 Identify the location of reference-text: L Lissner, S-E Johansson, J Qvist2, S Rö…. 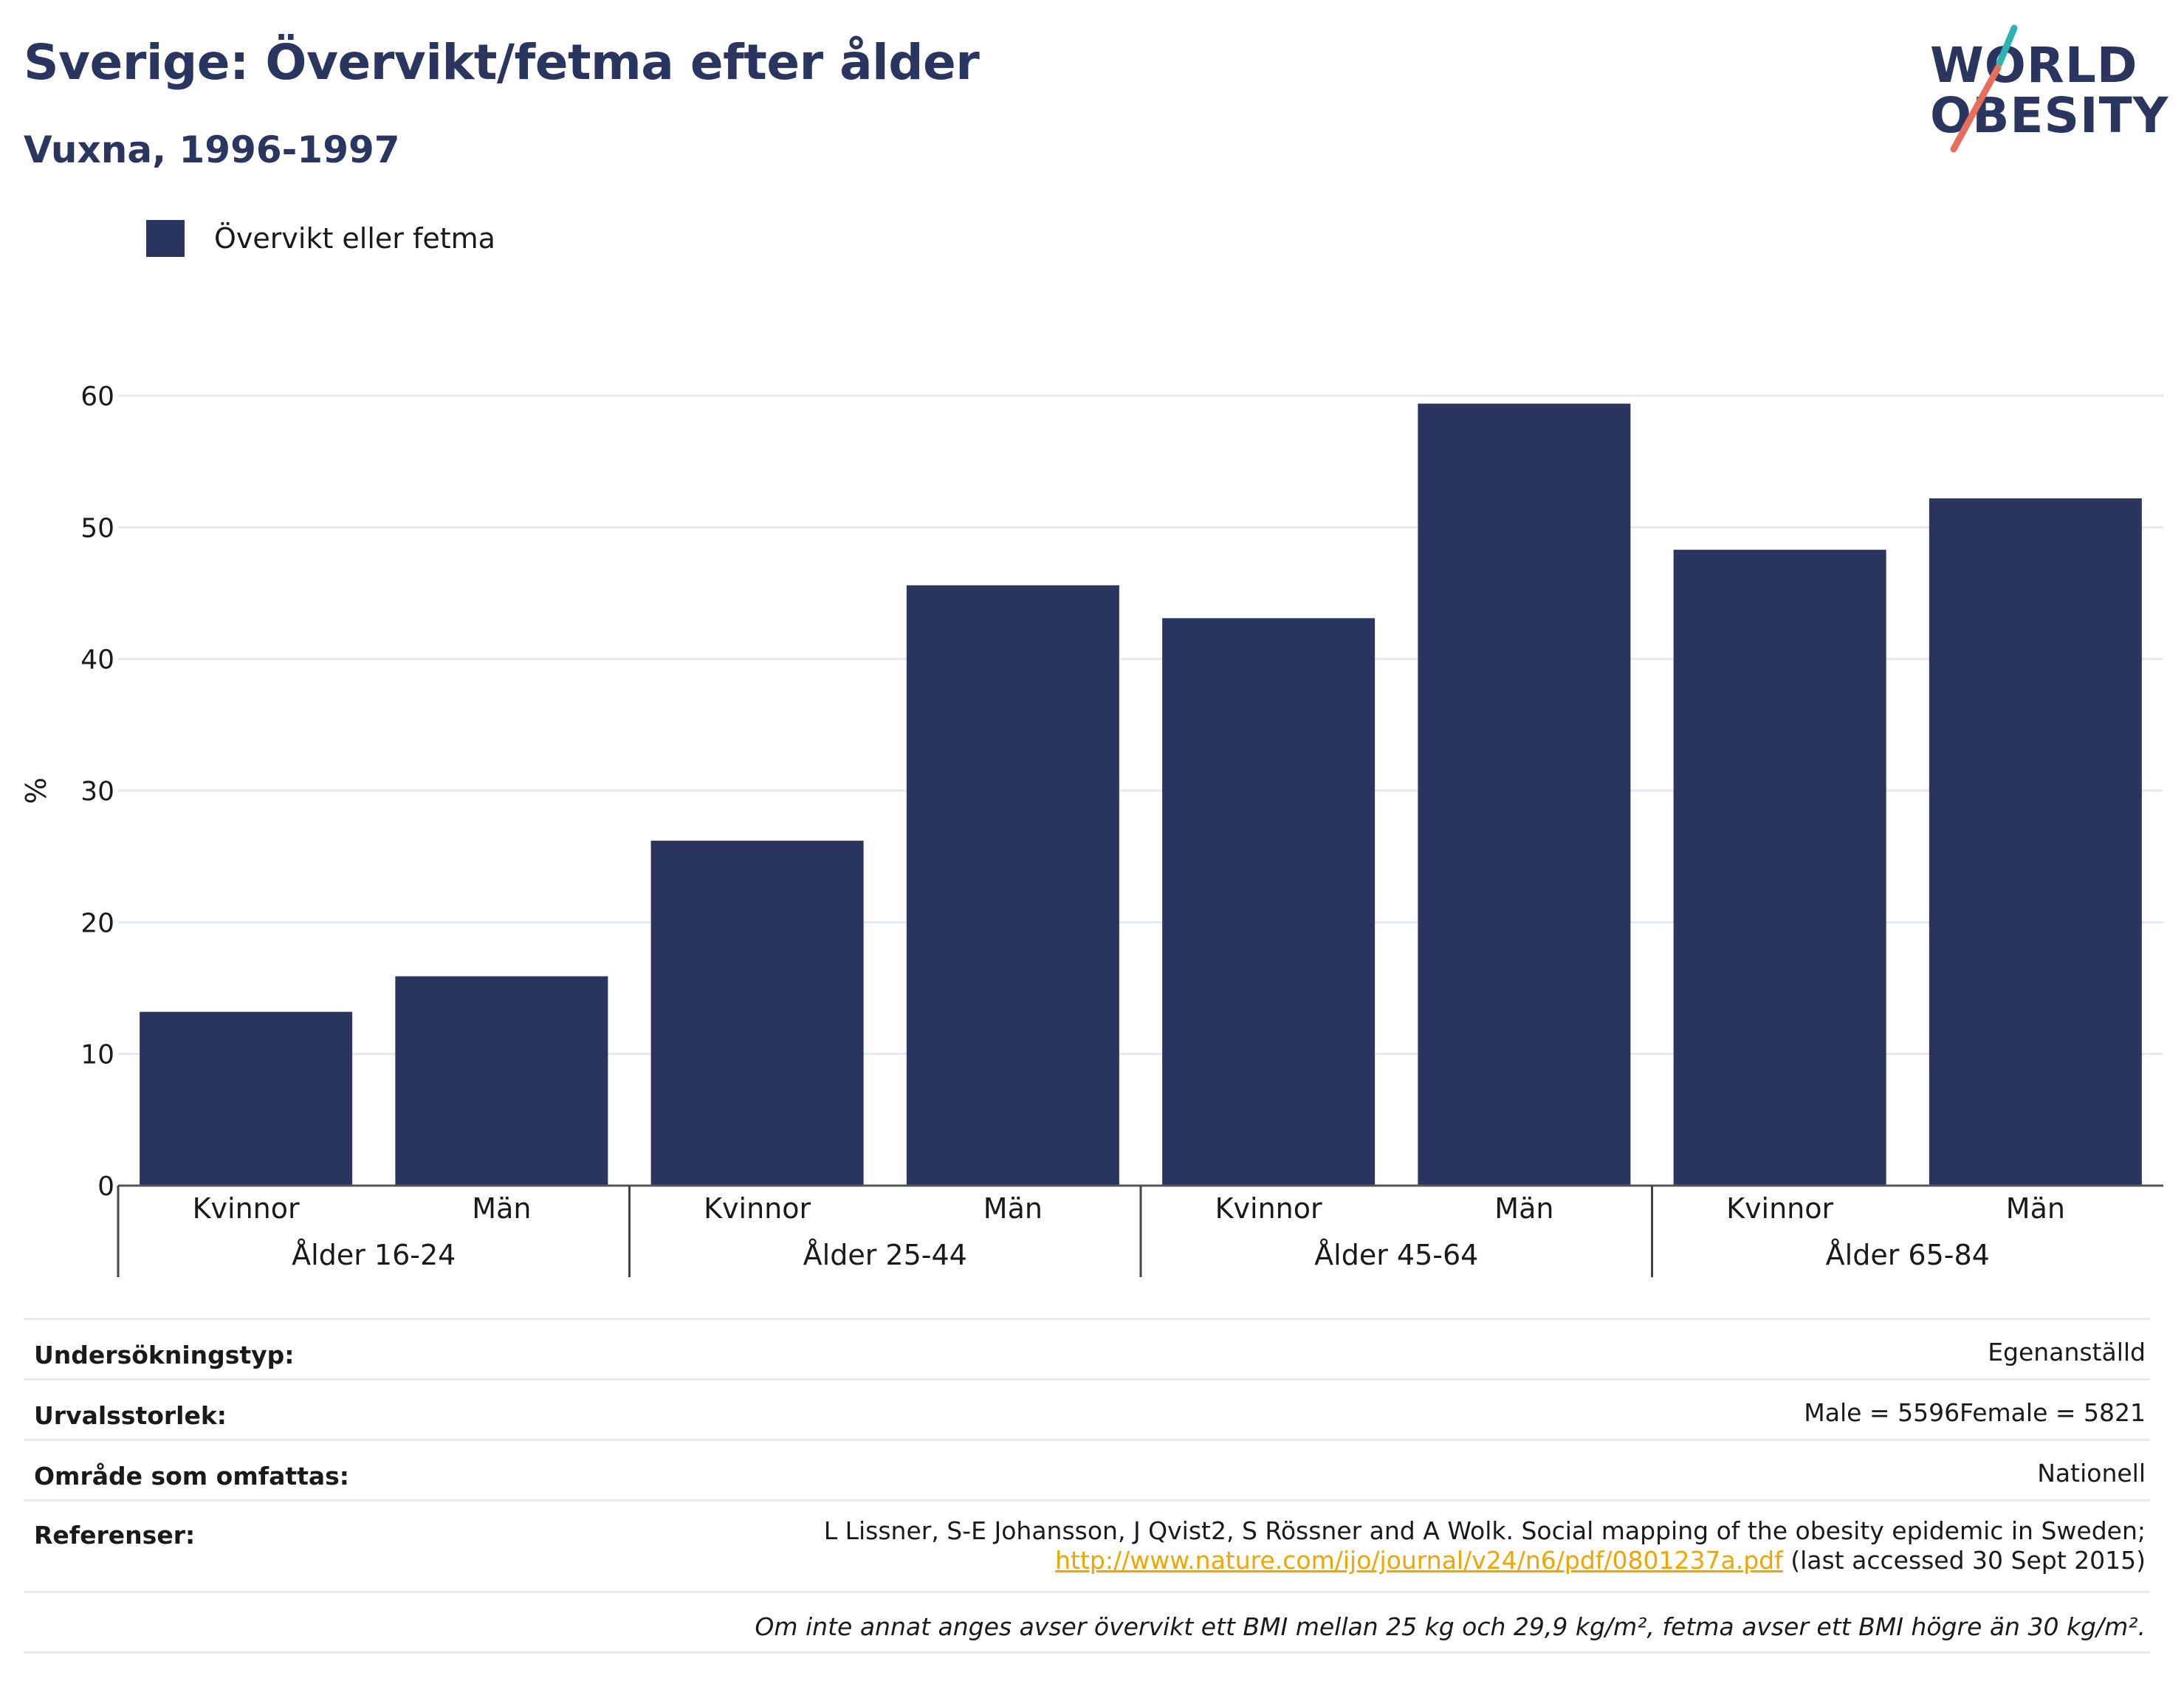
(1485, 1545).